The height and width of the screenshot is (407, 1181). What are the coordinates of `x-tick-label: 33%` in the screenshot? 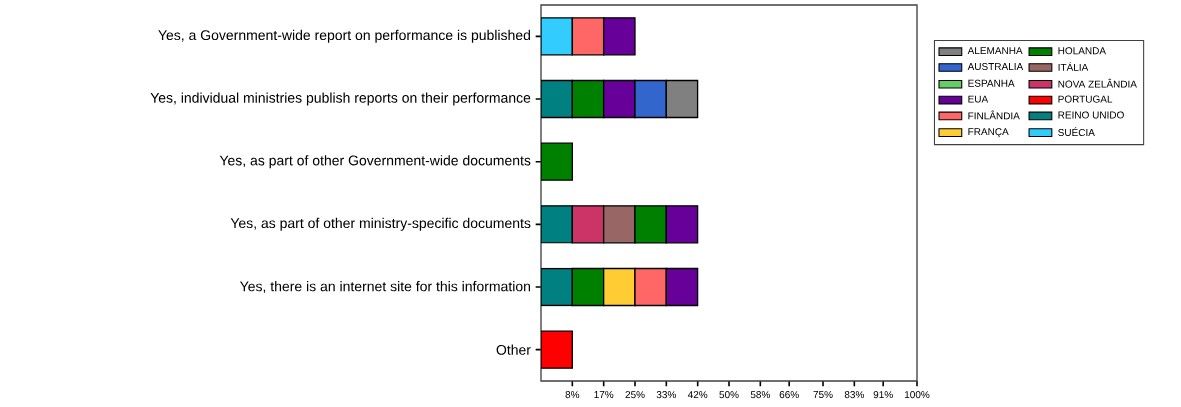 It's located at (666, 395).